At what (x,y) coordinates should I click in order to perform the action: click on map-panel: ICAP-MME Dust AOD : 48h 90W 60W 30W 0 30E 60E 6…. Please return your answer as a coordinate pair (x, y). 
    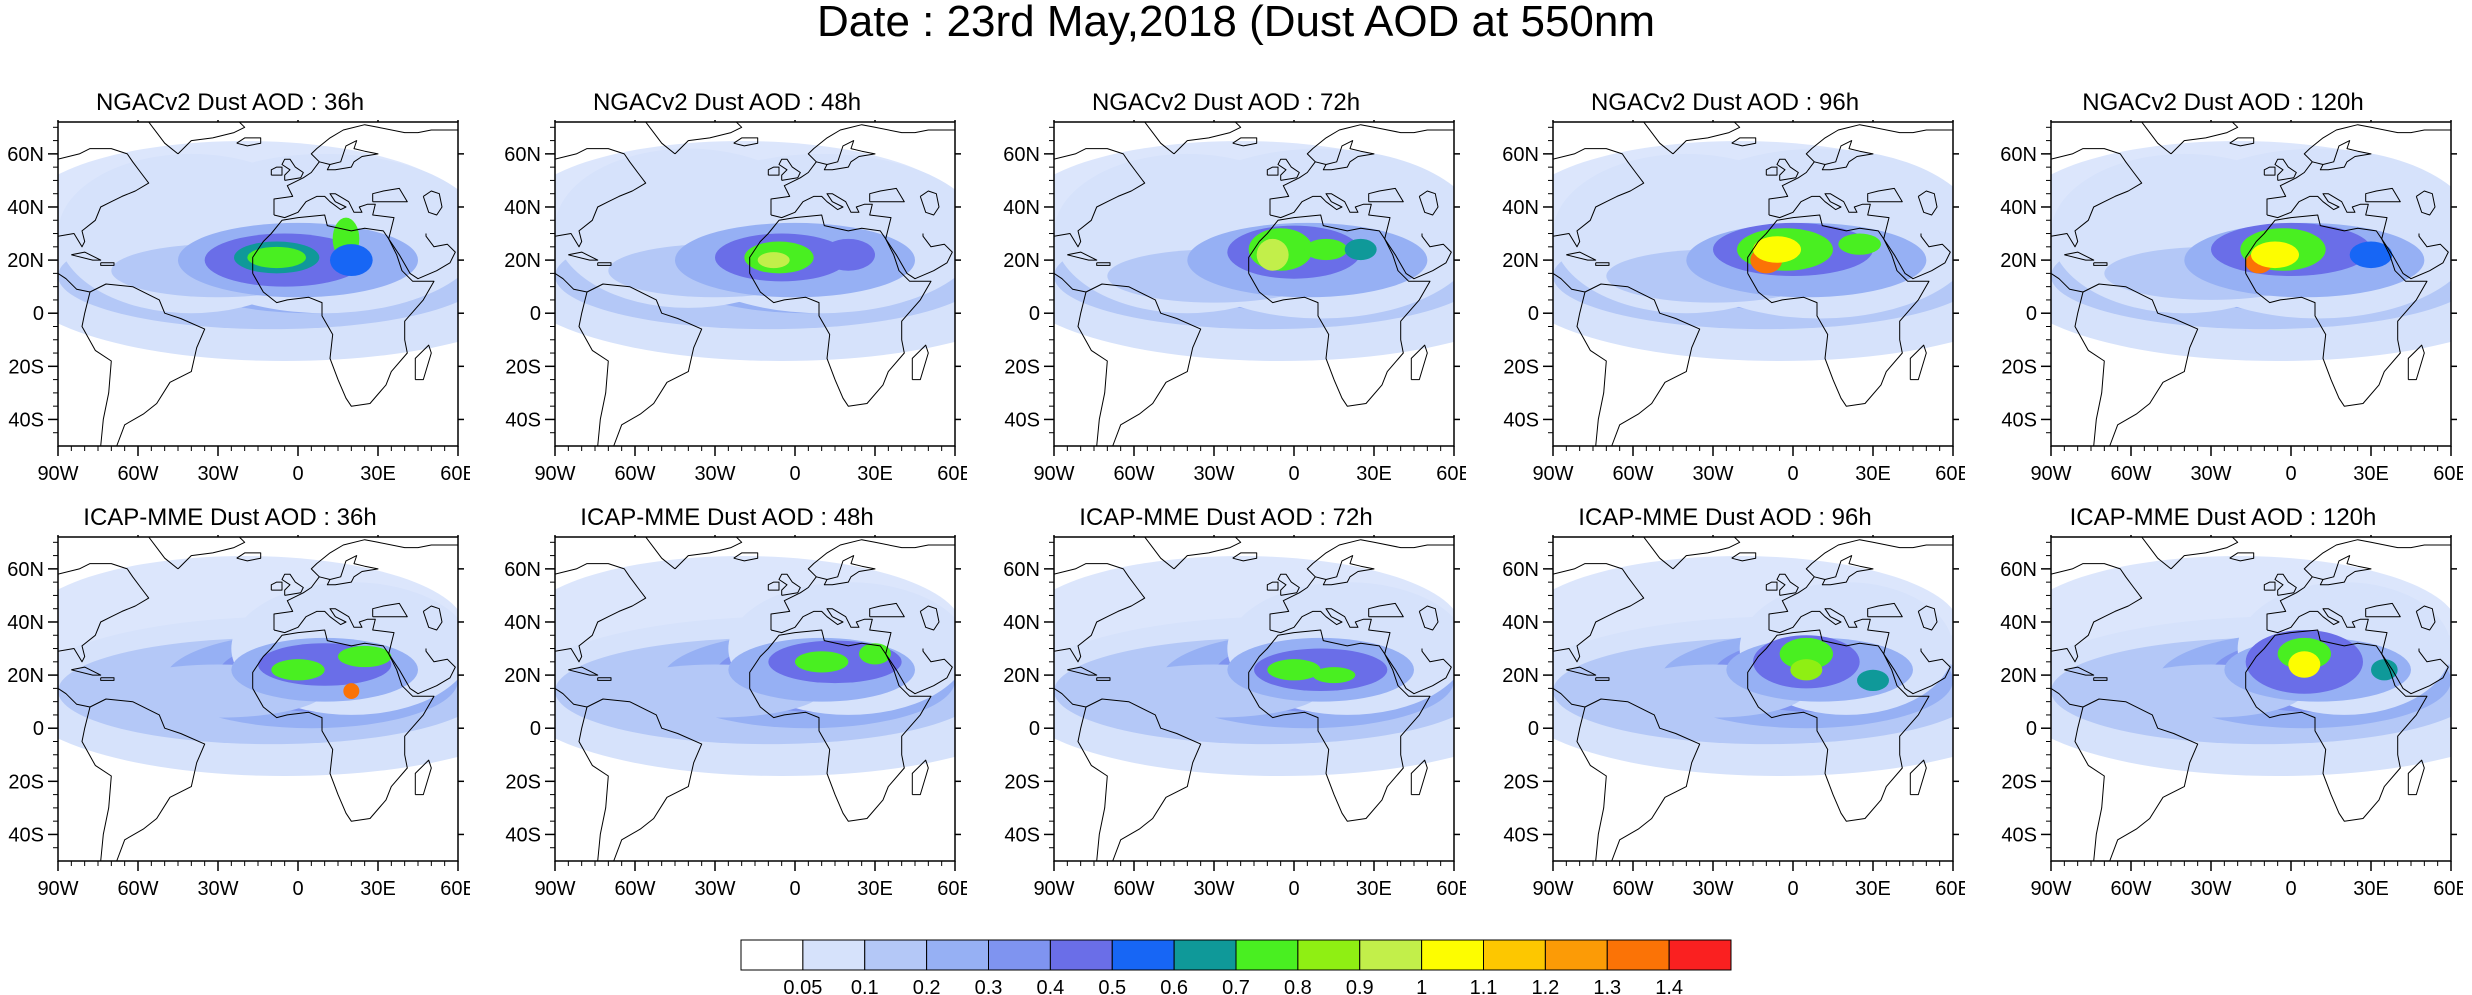
    Looking at the image, I should click on (732, 714).